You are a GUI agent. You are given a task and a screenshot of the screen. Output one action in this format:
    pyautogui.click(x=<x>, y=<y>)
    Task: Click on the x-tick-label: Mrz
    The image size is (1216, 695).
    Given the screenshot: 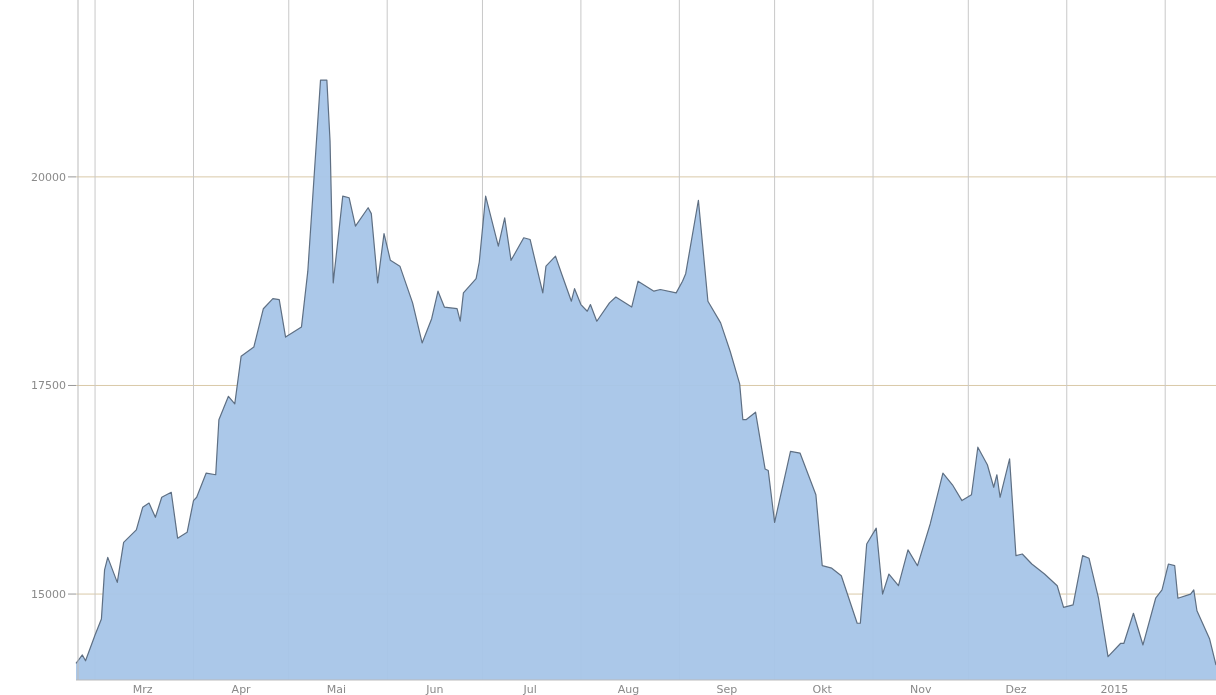 What is the action you would take?
    pyautogui.click(x=142, y=689)
    